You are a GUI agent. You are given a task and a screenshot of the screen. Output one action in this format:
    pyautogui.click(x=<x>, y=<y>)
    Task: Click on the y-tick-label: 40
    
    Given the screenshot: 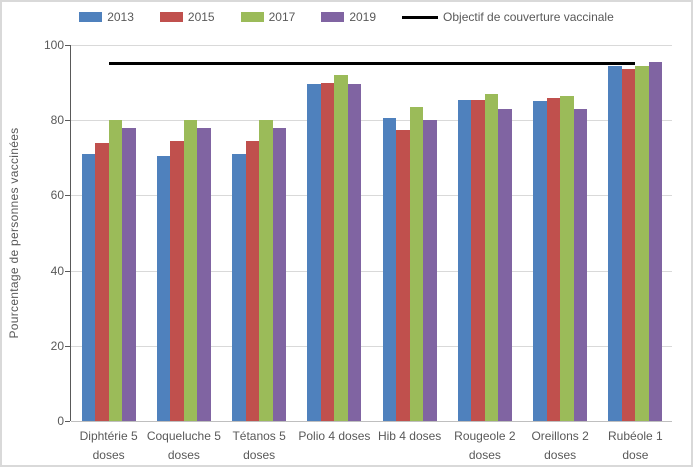 What is the action you would take?
    pyautogui.click(x=57, y=270)
    